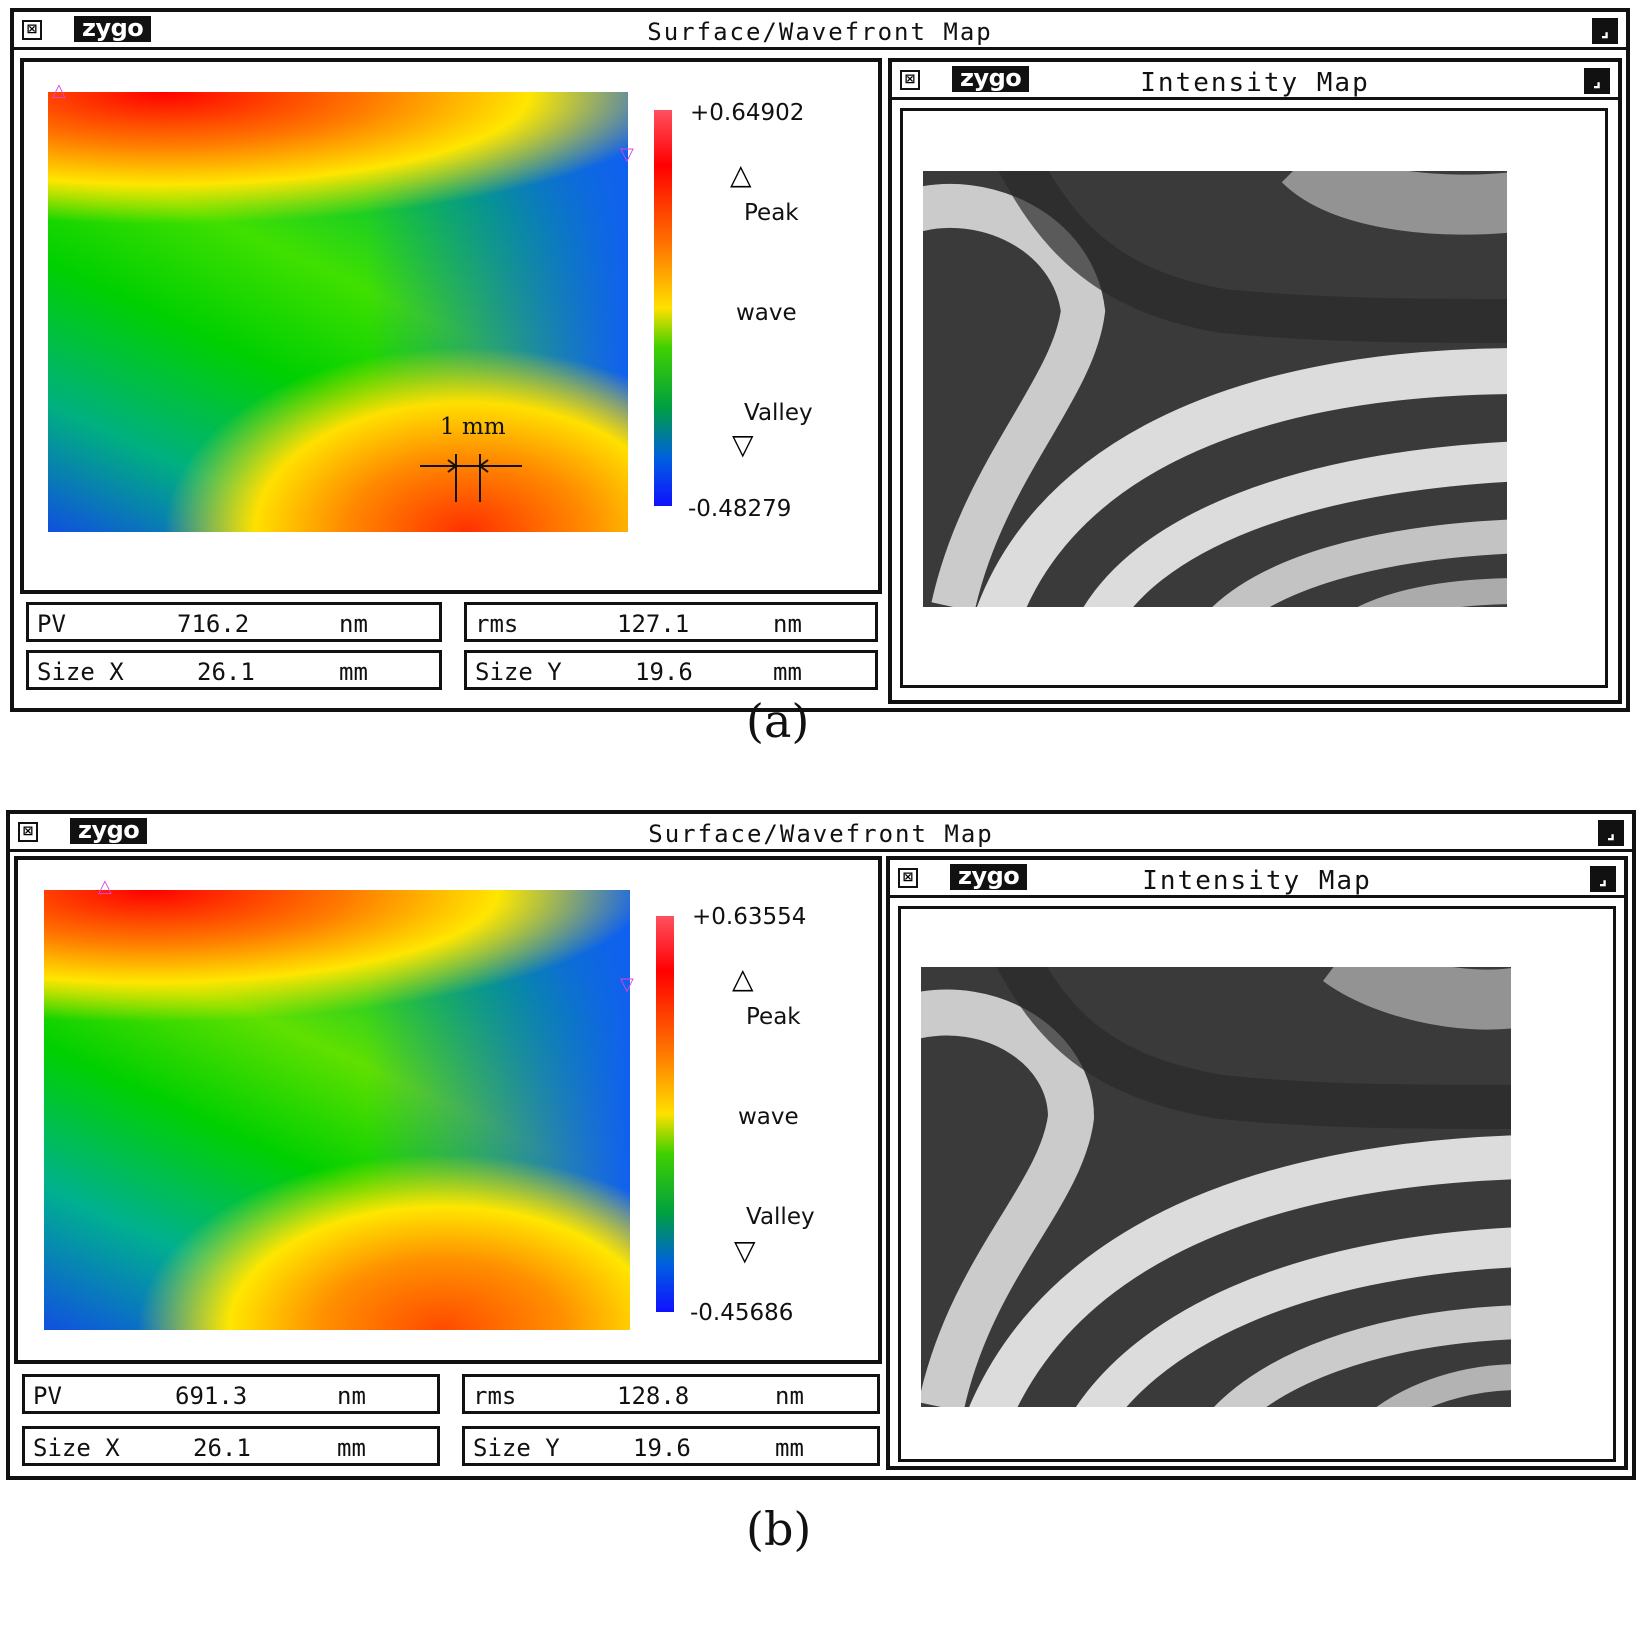 The width and height of the screenshot is (1645, 1642). I want to click on panel-label: (a), so click(778, 721).